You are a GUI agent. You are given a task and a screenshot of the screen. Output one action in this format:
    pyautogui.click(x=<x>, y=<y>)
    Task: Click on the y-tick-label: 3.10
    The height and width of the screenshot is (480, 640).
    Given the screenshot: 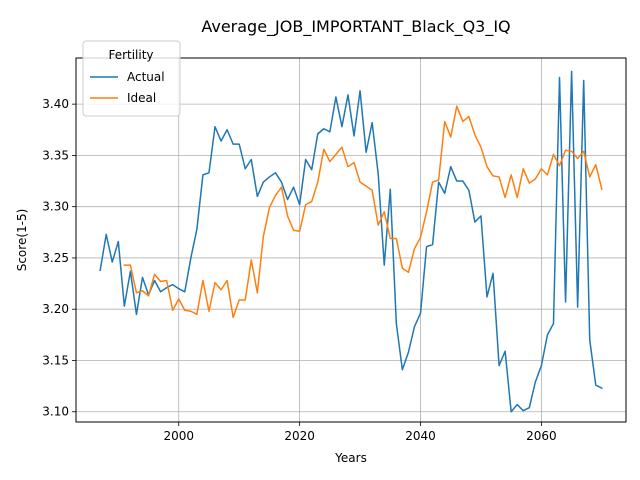 What is the action you would take?
    pyautogui.click(x=55, y=412)
    